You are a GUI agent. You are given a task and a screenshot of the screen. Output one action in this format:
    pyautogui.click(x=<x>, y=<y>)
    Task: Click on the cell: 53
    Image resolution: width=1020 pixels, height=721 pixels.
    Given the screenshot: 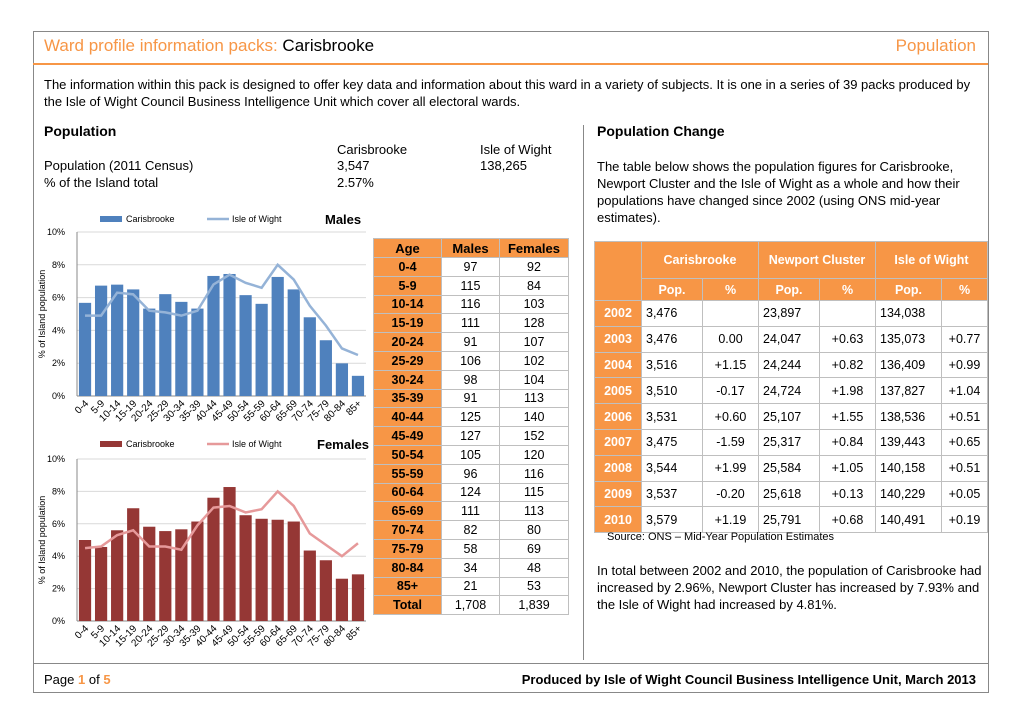 What is the action you would take?
    pyautogui.click(x=534, y=586)
    